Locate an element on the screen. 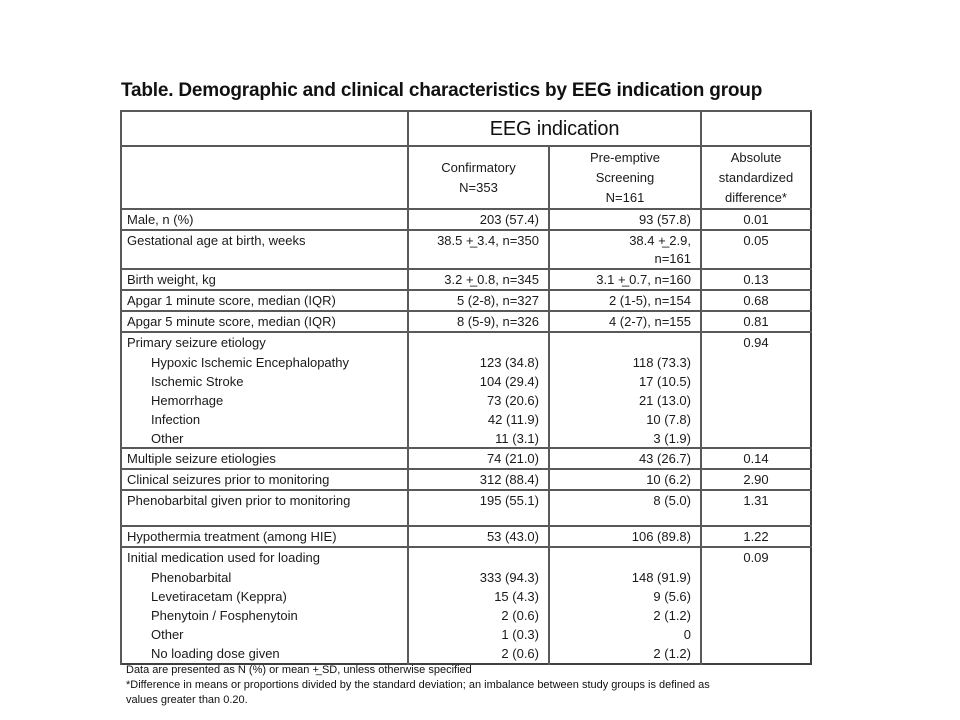 This screenshot has height=720, width=960. confirmatory-value: 15 (4.3) is located at coordinates (478, 597).